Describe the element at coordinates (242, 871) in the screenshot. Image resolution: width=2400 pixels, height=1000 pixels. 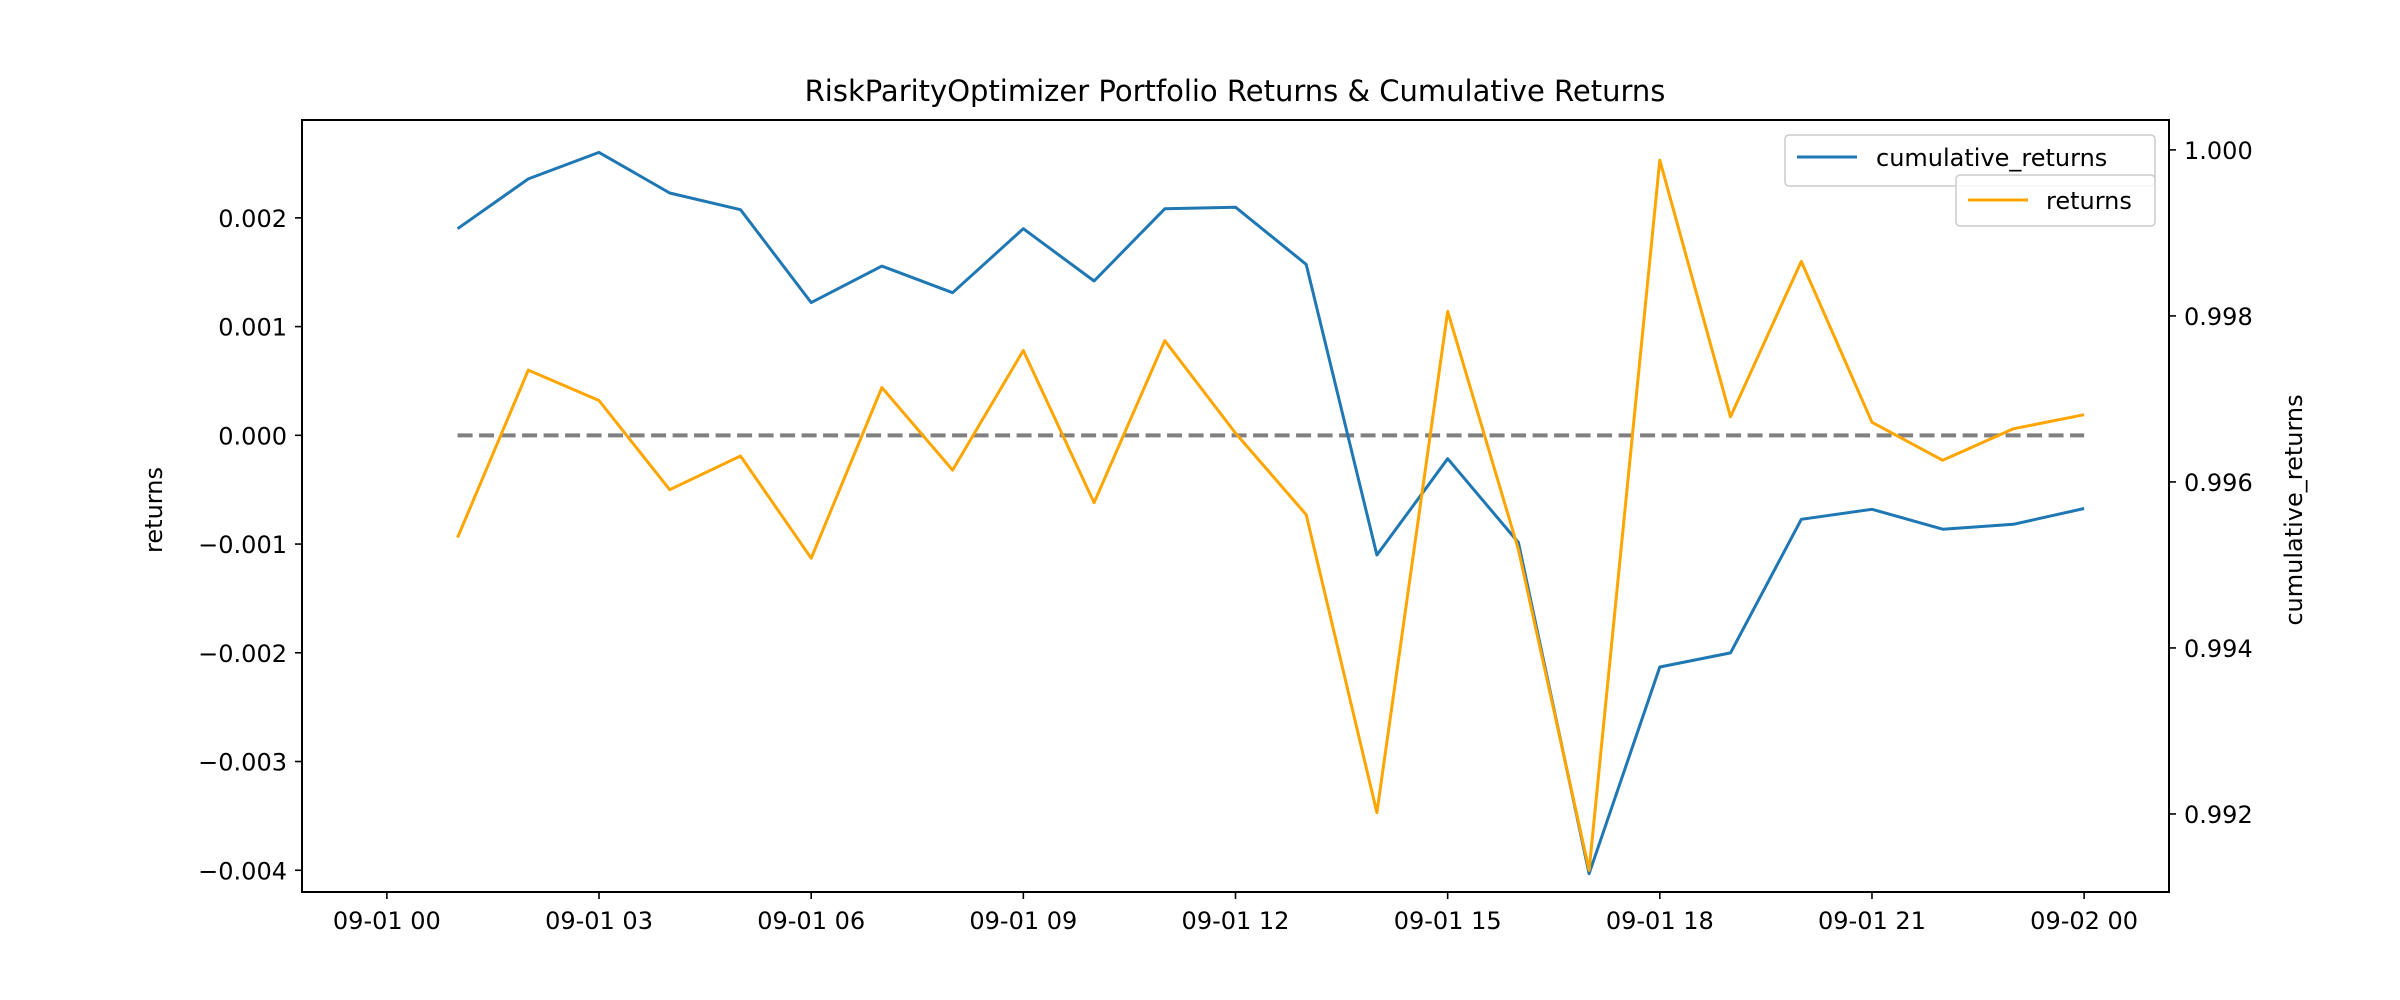
I see `y-left-tick-label: −0.004` at that location.